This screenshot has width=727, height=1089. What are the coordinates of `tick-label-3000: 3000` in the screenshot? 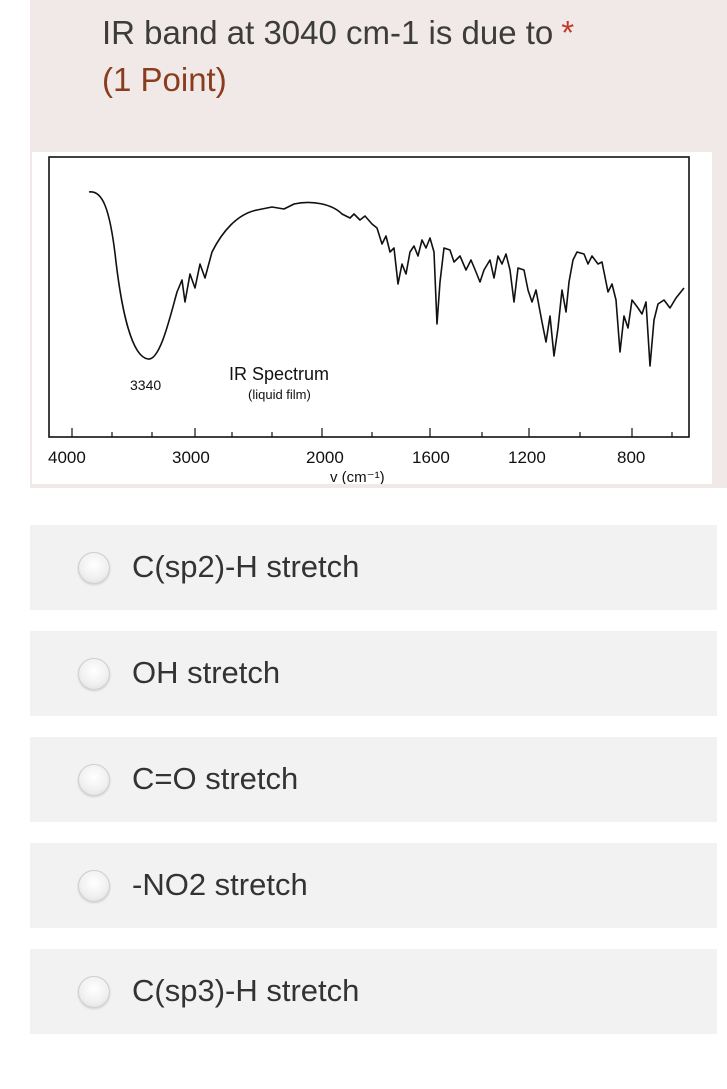 It's located at (191, 457).